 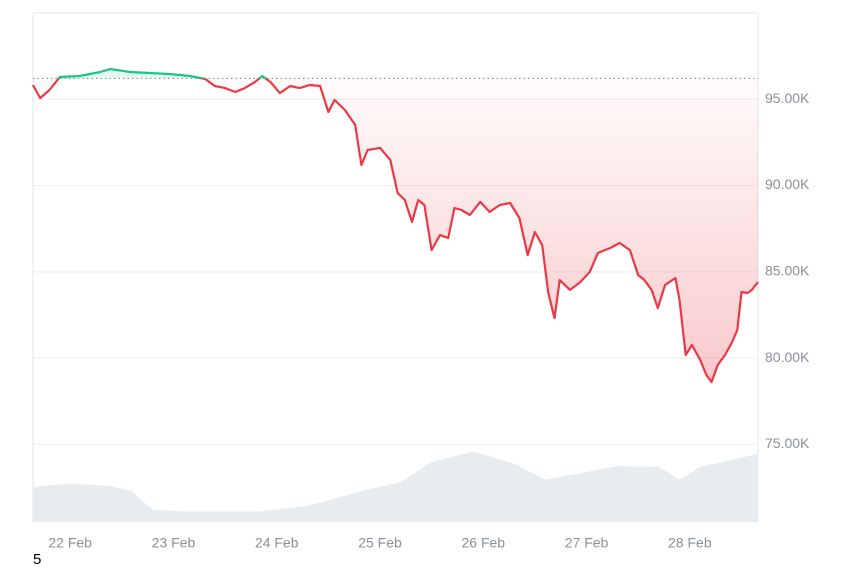 What do you see at coordinates (174, 543) in the screenshot?
I see `x-tick-label: 23 Feb` at bounding box center [174, 543].